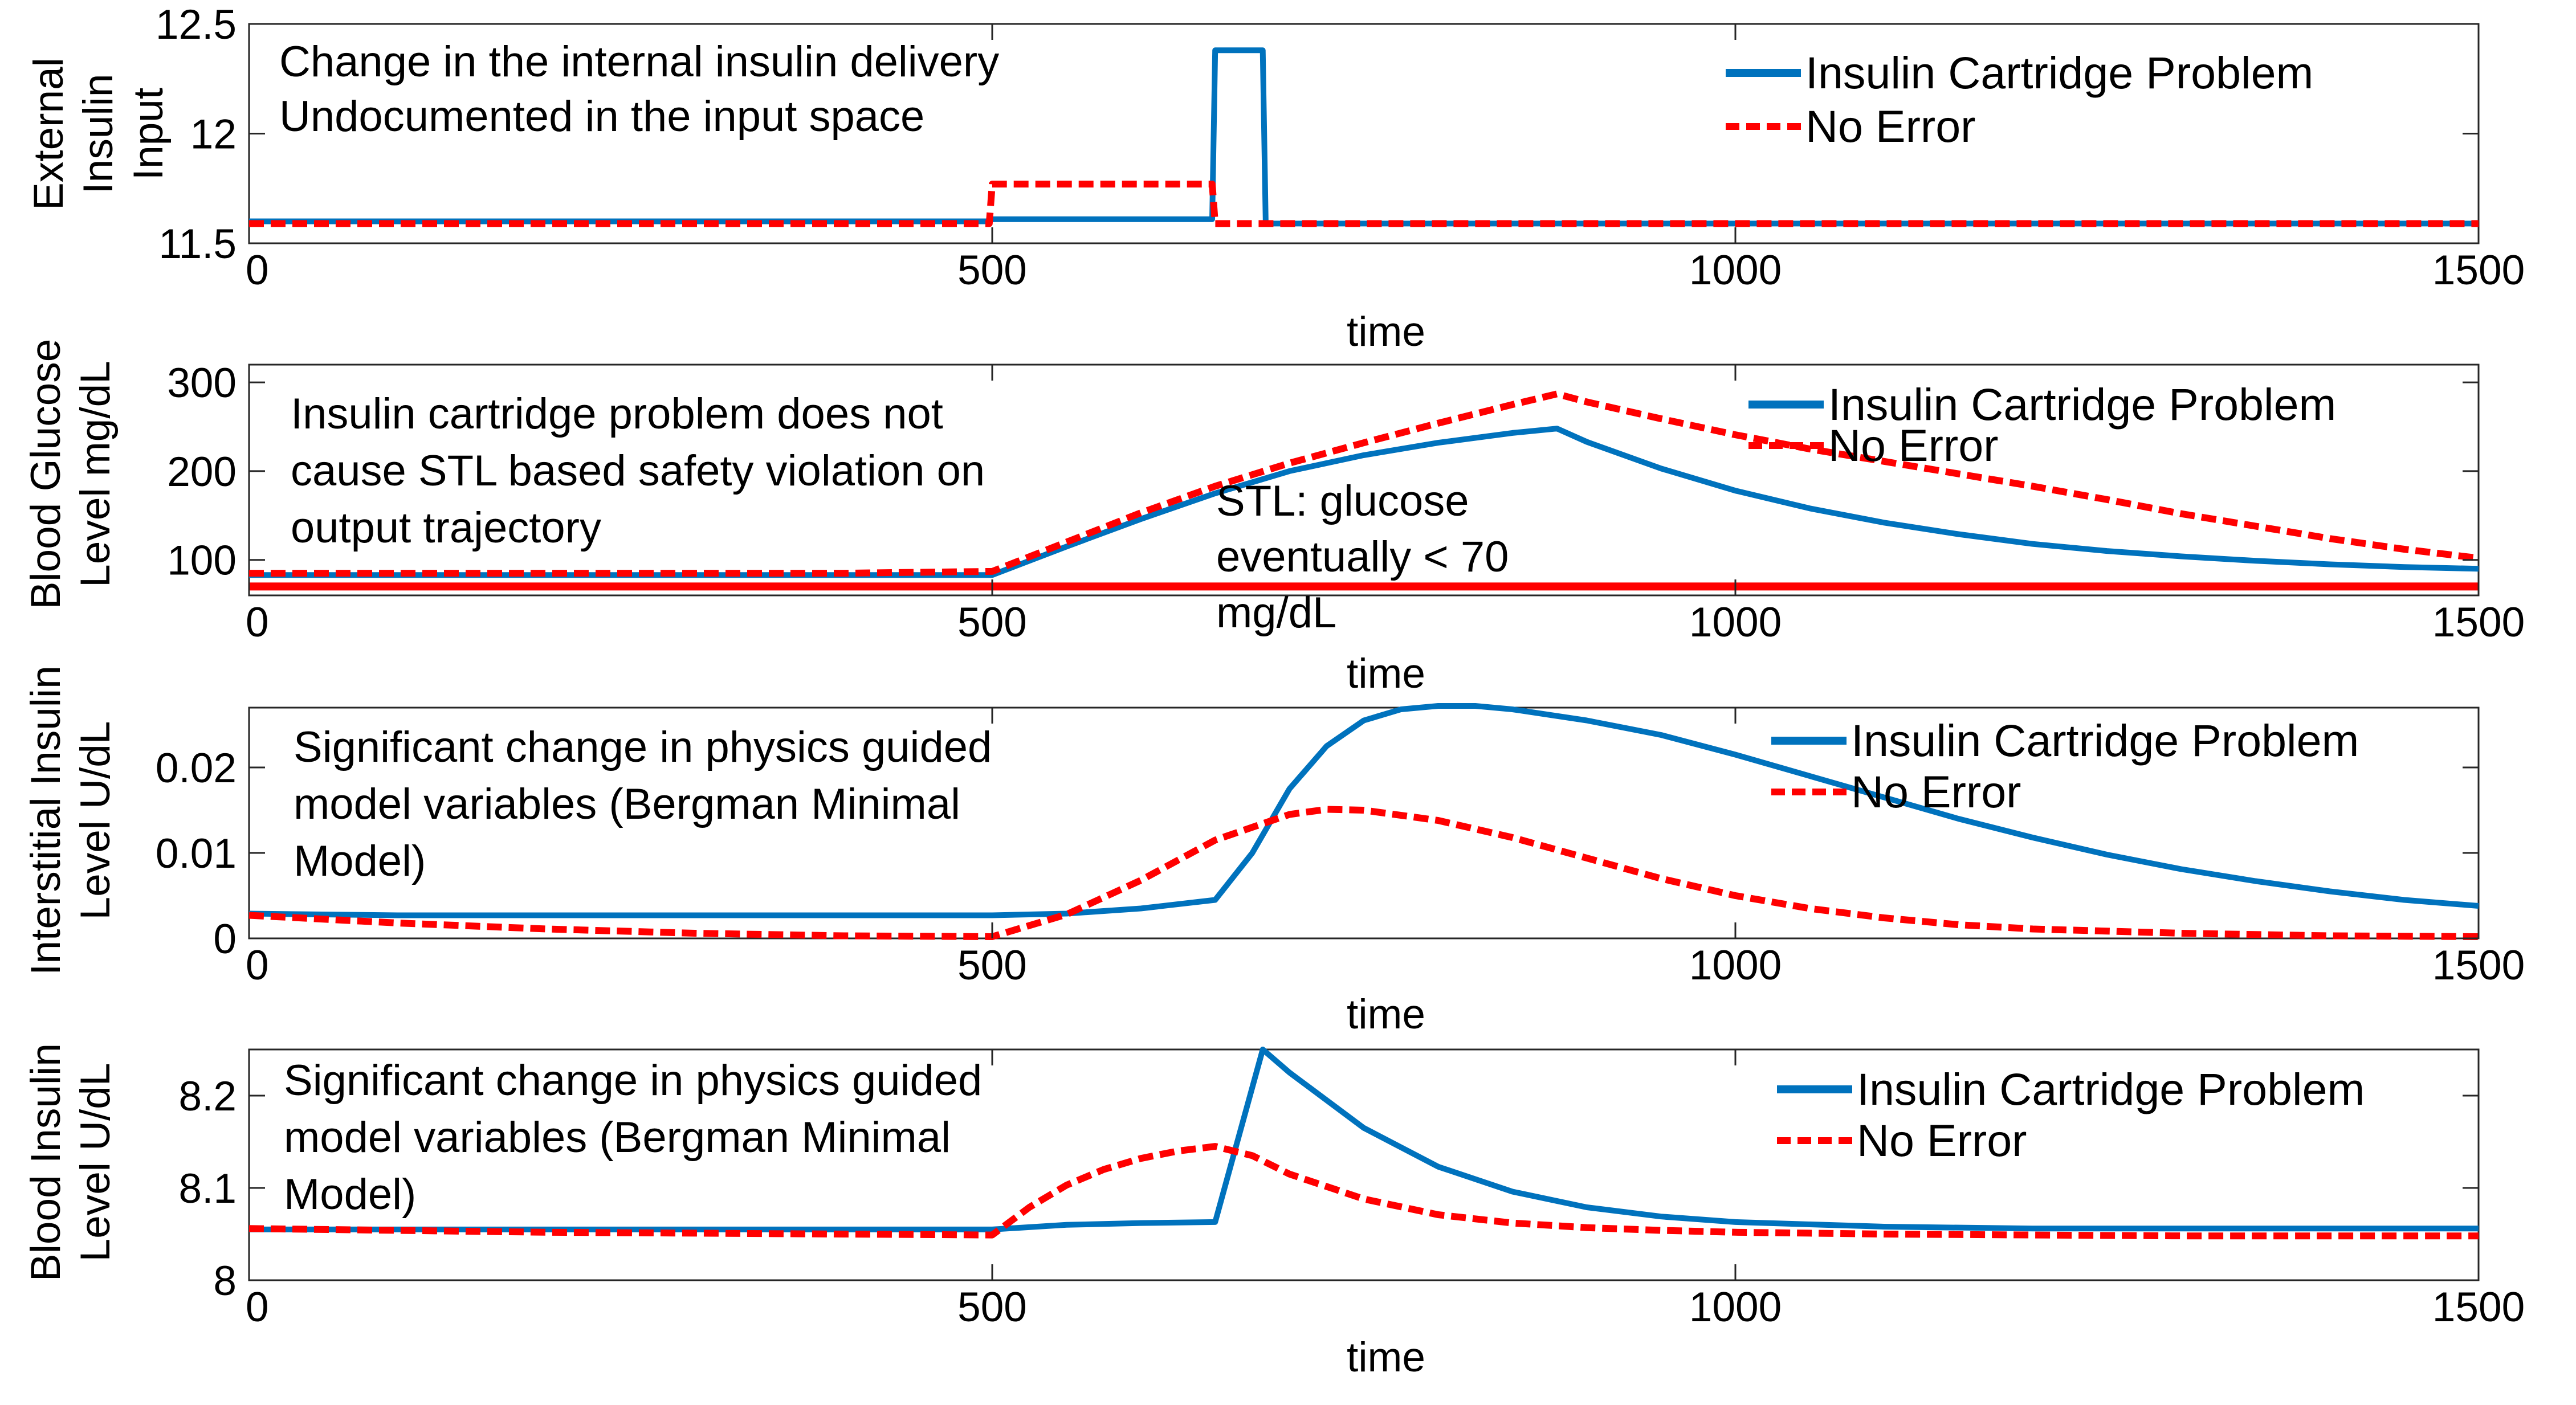 The width and height of the screenshot is (2576, 1405). What do you see at coordinates (196, 25) in the screenshot?
I see `y-tick-label: 12.5` at bounding box center [196, 25].